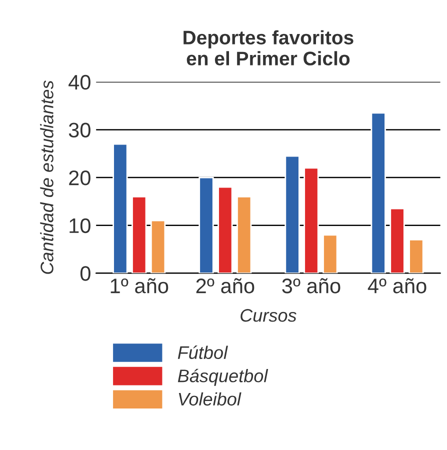 The height and width of the screenshot is (450, 447). Describe the element at coordinates (85, 273) in the screenshot. I see `y-tick-label: 0` at that location.